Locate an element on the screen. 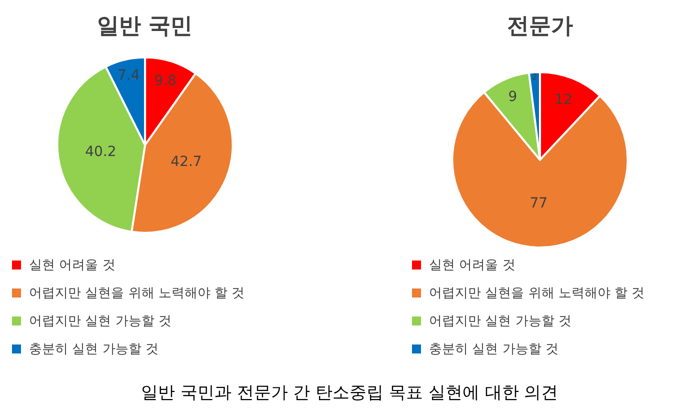 Image resolution: width=699 pixels, height=420 pixels. data-label: 12 is located at coordinates (563, 100).